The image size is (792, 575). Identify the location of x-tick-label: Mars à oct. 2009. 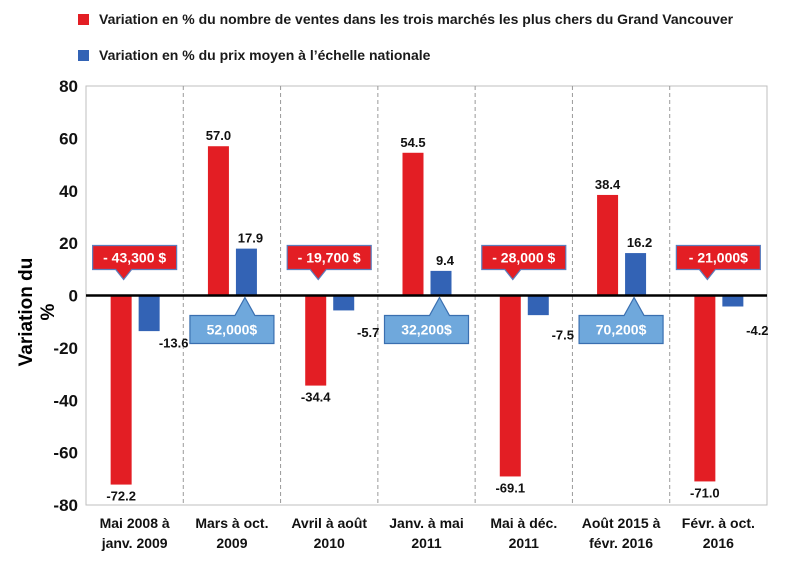
(231, 533).